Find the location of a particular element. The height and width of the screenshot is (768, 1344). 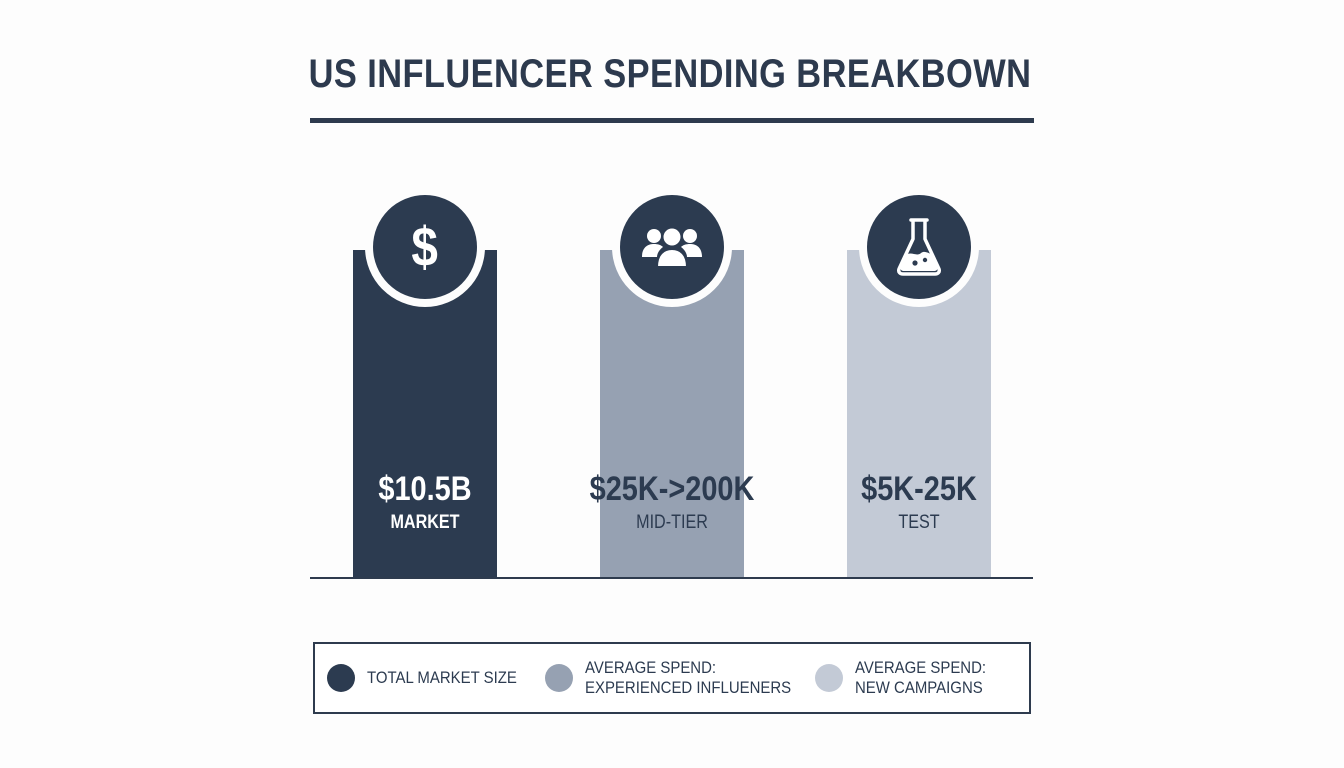

people-group-icon is located at coordinates (672, 247).